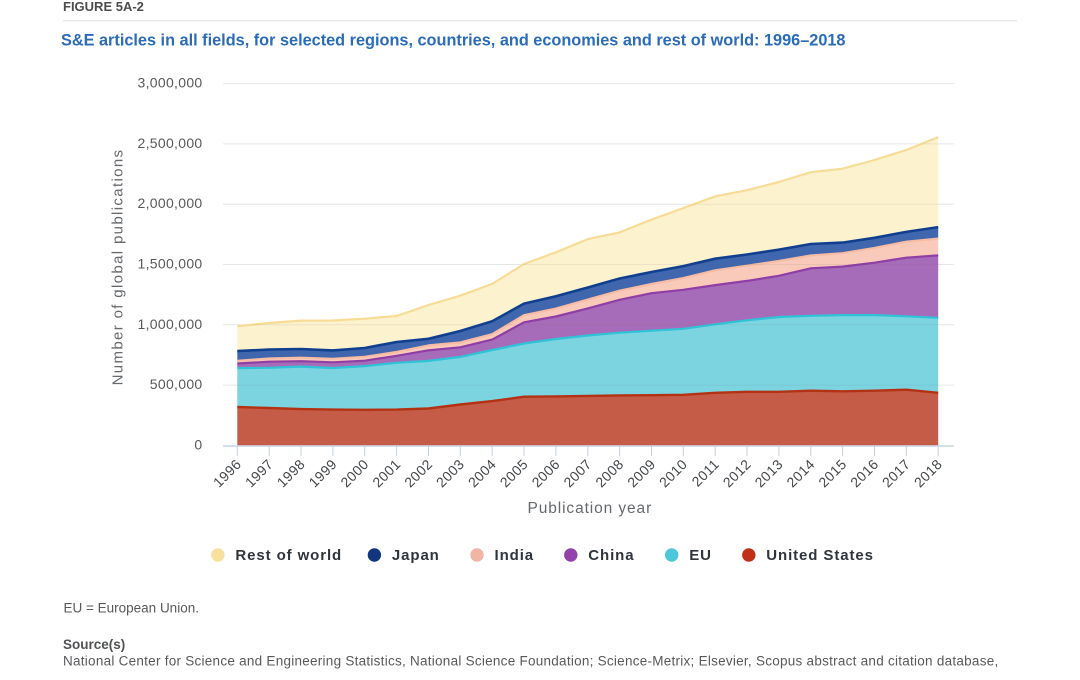 The width and height of the screenshot is (1080, 680). I want to click on svg-text: 2,000,000, so click(170, 203).